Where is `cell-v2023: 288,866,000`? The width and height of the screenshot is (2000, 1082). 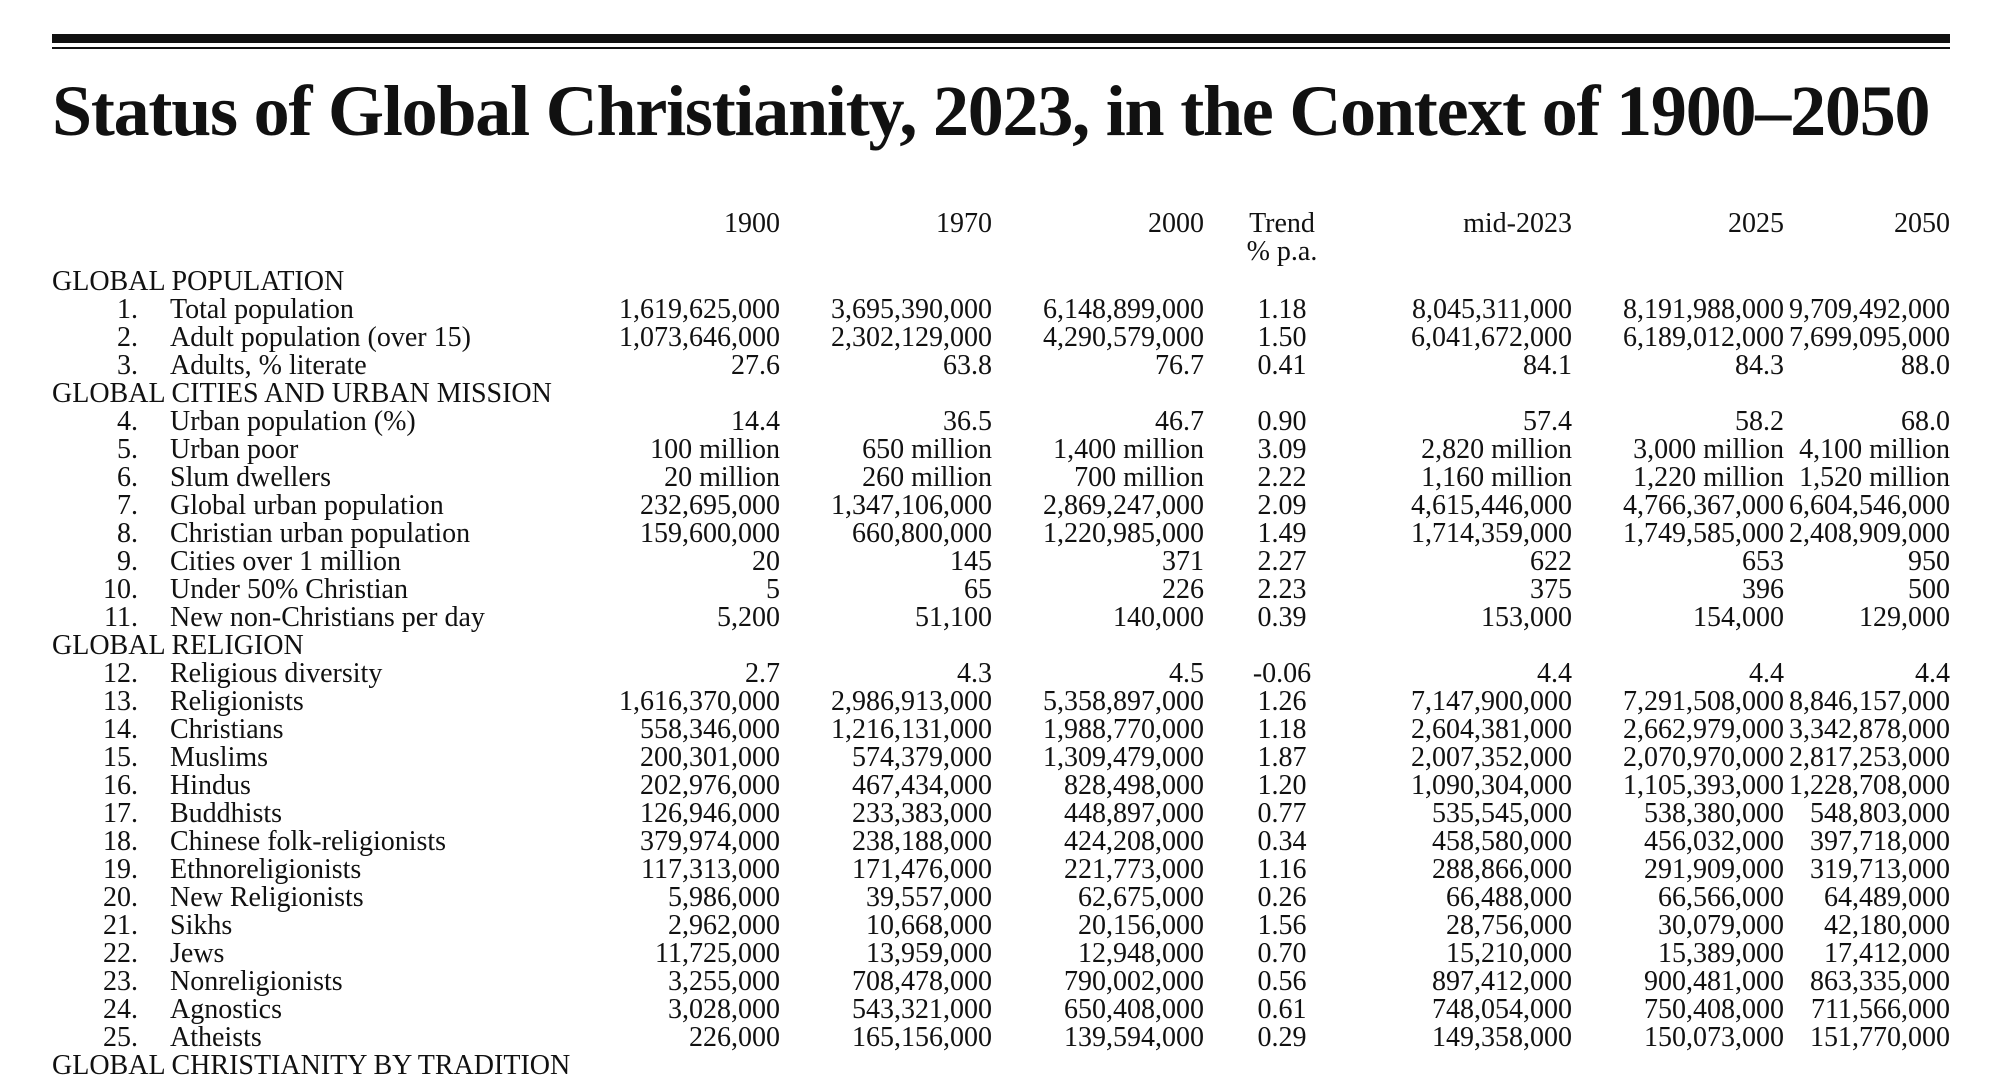
cell-v2023: 288,866,000 is located at coordinates (1502, 869).